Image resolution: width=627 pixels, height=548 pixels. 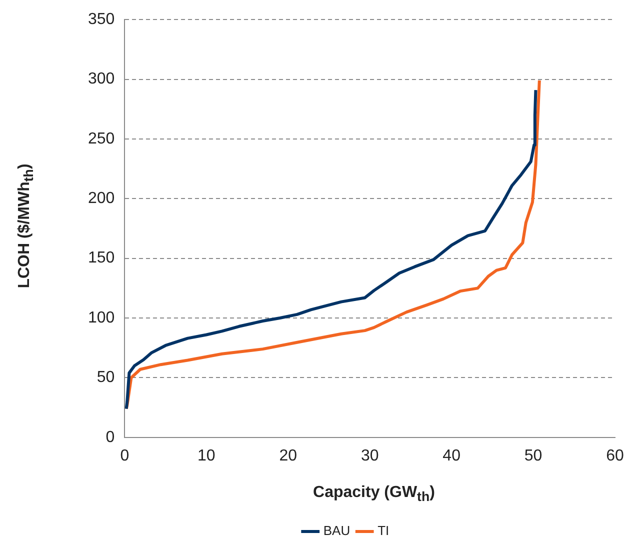 What do you see at coordinates (384, 530) in the screenshot?
I see `legend-label: TI` at bounding box center [384, 530].